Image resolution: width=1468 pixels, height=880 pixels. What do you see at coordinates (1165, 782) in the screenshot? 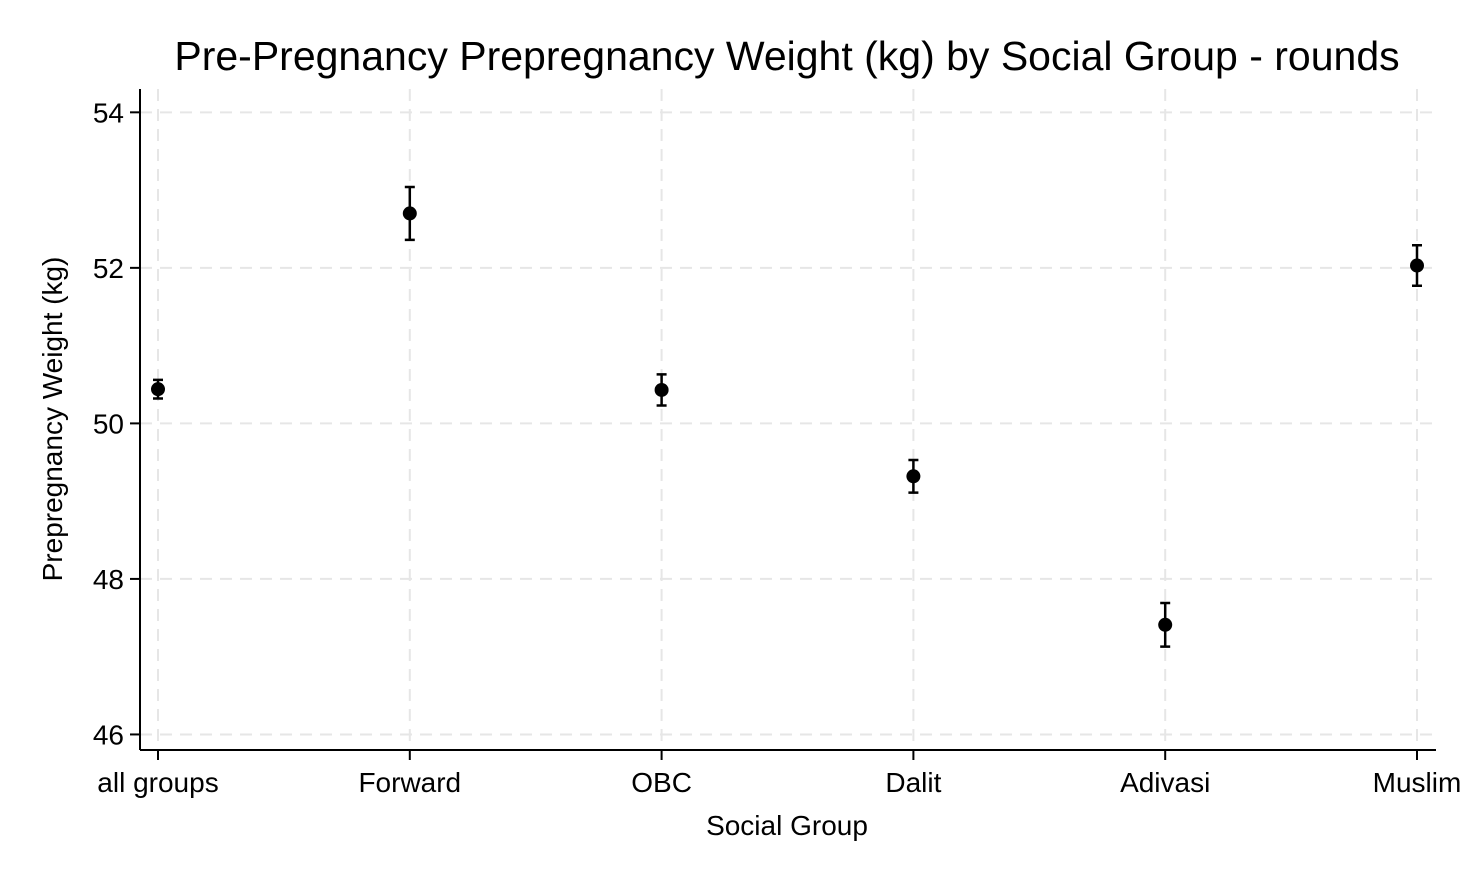
I see `x-tick-label: Adivasi` at bounding box center [1165, 782].